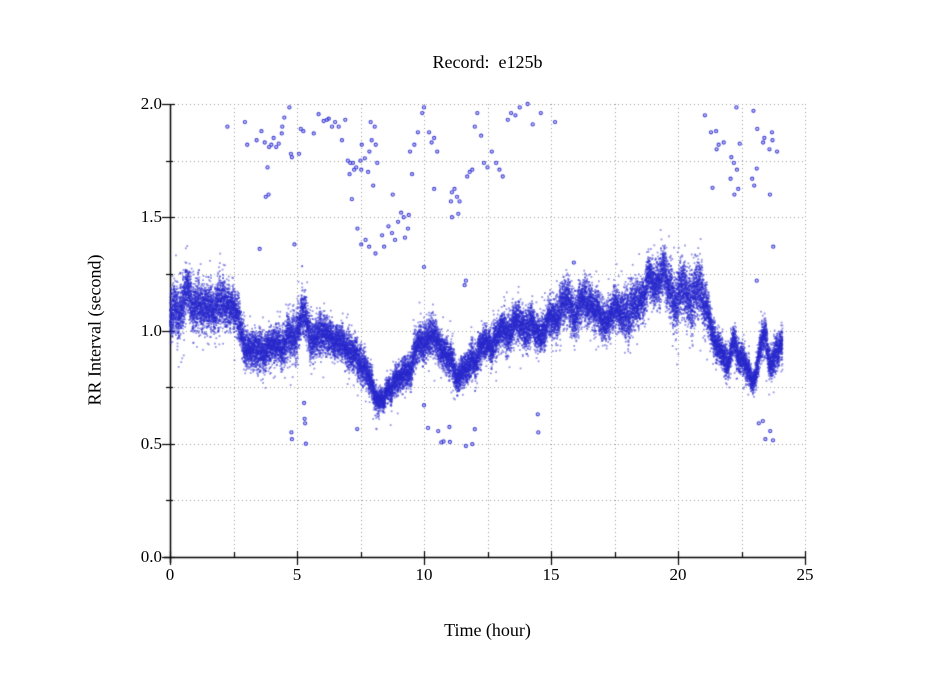 The image size is (949, 697). I want to click on x-tick-label: 25, so click(805, 574).